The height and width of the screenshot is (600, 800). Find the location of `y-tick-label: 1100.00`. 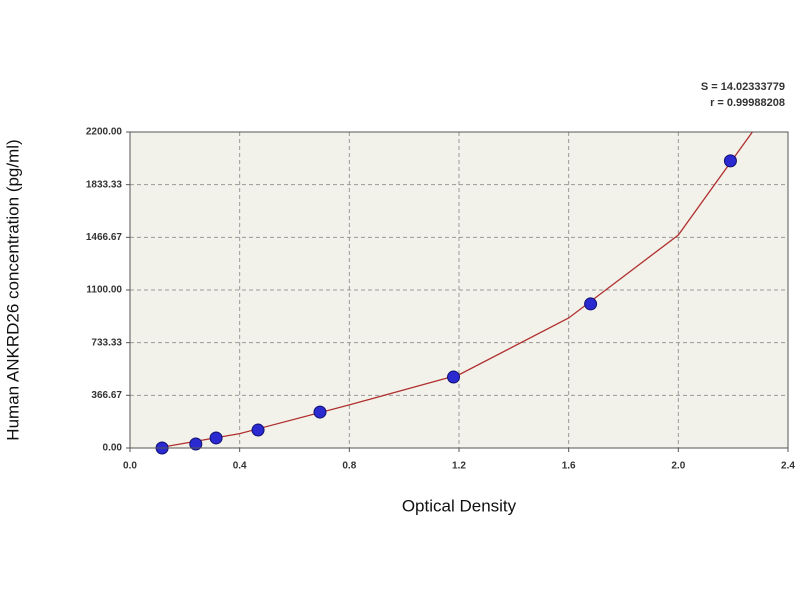

y-tick-label: 1100.00 is located at coordinates (104, 290).